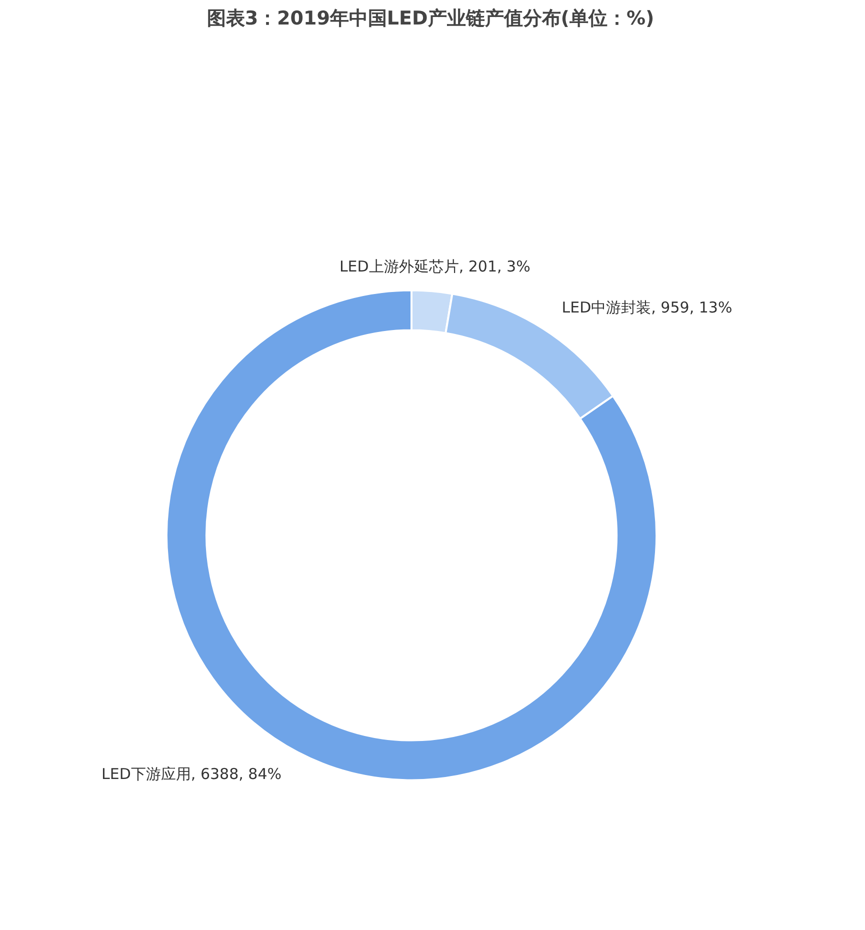 This screenshot has width=865, height=930. I want to click on chart-title: 图表3：2019年中国LED产业链产值分布(单位：%), so click(430, 19).